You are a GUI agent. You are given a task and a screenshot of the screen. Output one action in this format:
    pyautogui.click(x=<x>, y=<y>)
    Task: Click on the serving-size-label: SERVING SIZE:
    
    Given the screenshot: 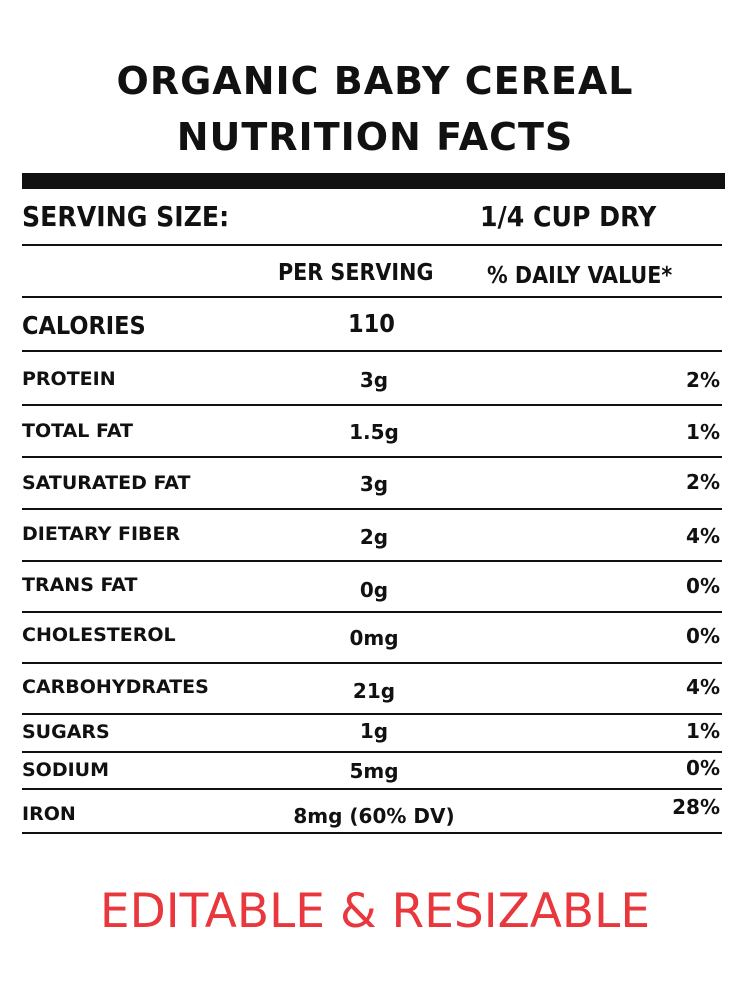 What is the action you would take?
    pyautogui.click(x=126, y=216)
    